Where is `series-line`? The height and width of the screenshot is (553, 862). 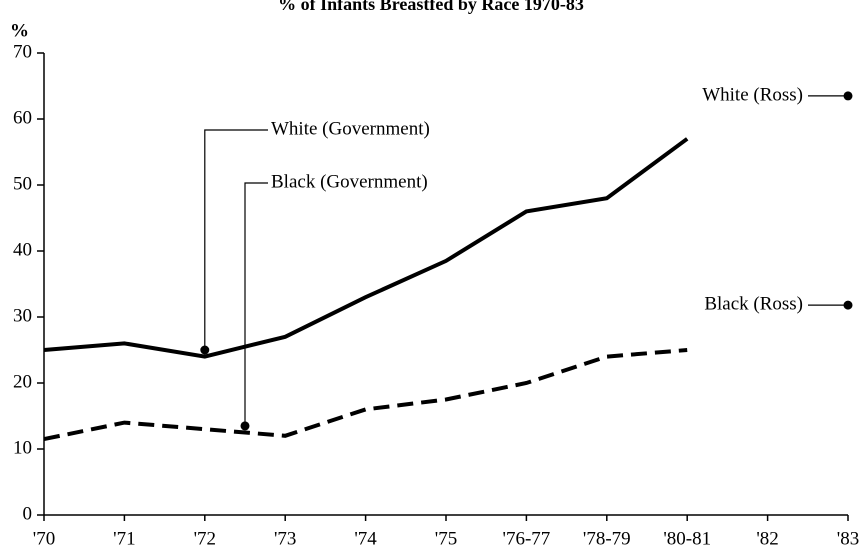
series-line is located at coordinates (365, 395).